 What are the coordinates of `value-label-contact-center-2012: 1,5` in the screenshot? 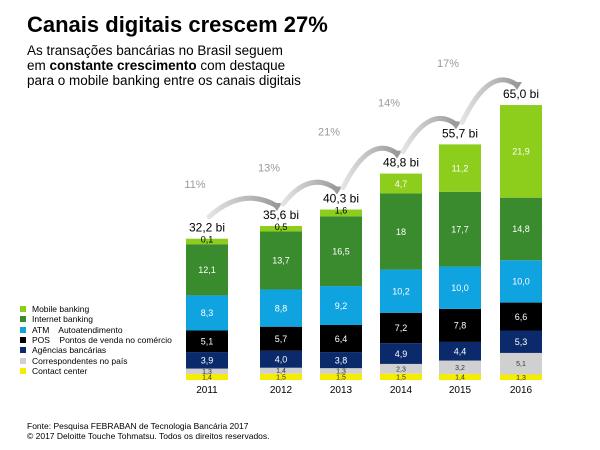 It's located at (281, 377).